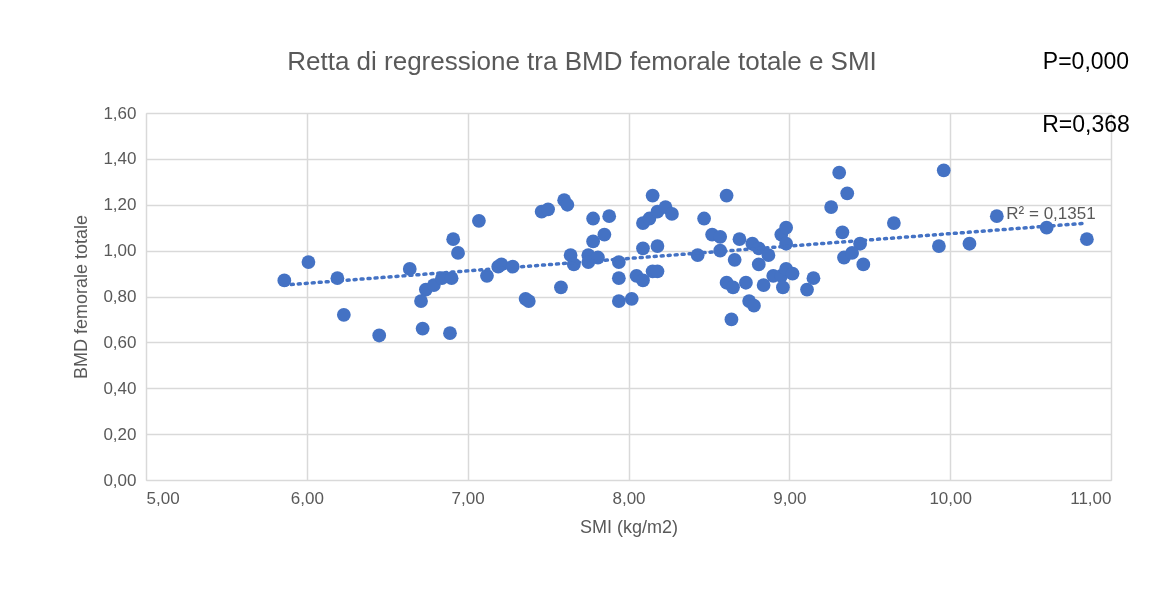  I want to click on y-tick-label: 1,00, so click(120, 251).